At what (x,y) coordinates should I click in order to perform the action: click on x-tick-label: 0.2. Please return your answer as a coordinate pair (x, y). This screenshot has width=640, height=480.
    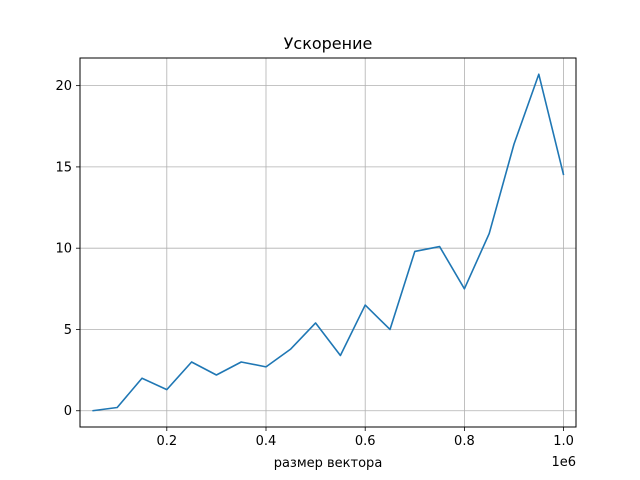
    Looking at the image, I should click on (166, 441).